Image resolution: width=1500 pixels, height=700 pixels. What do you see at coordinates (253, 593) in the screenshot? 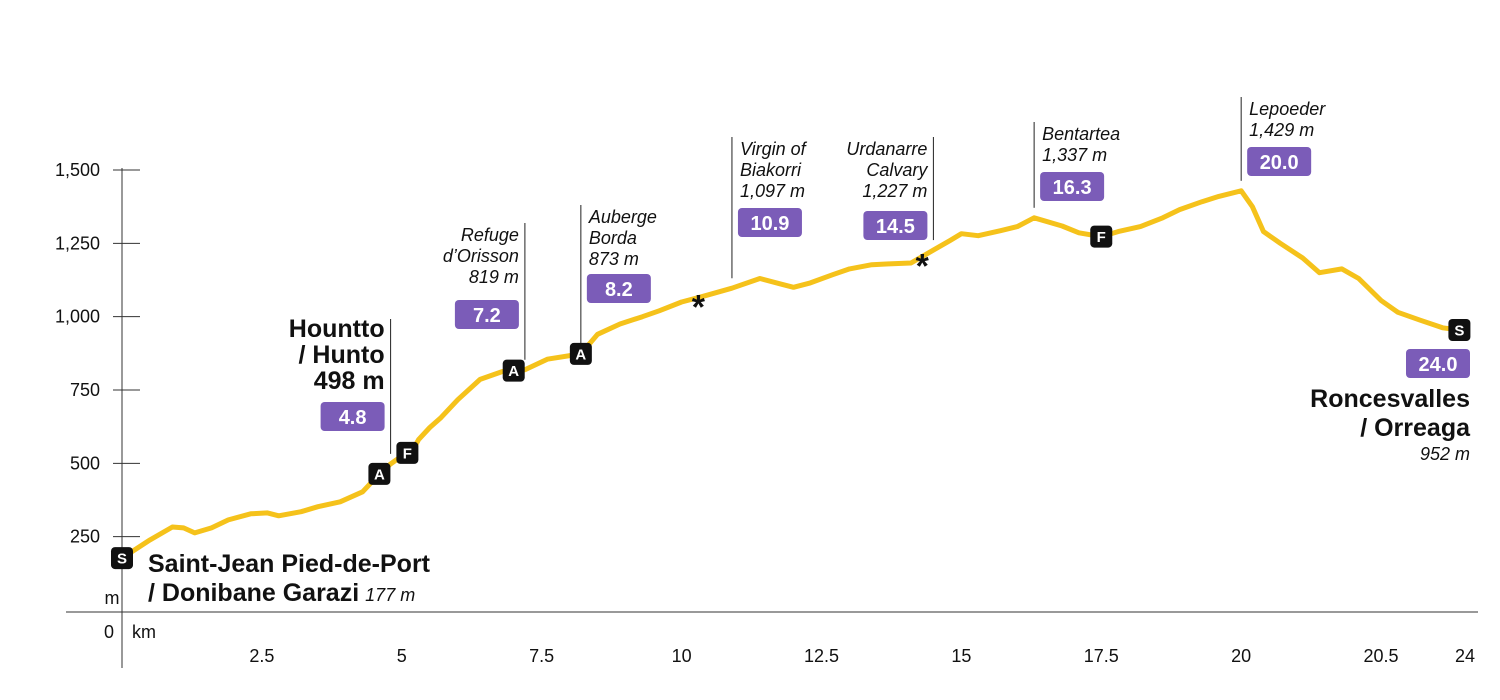
I see `place-name: / Donibane Garazi` at bounding box center [253, 593].